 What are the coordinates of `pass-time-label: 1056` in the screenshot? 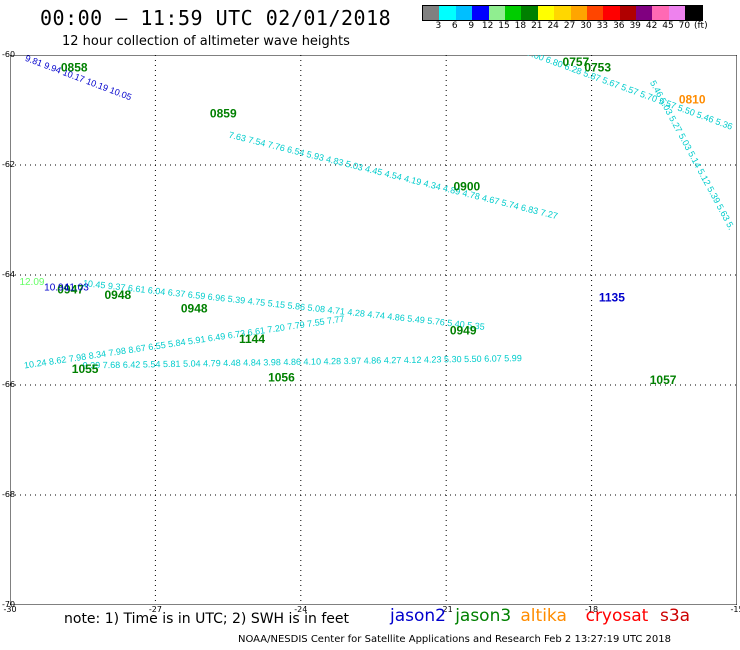 It's located at (281, 377).